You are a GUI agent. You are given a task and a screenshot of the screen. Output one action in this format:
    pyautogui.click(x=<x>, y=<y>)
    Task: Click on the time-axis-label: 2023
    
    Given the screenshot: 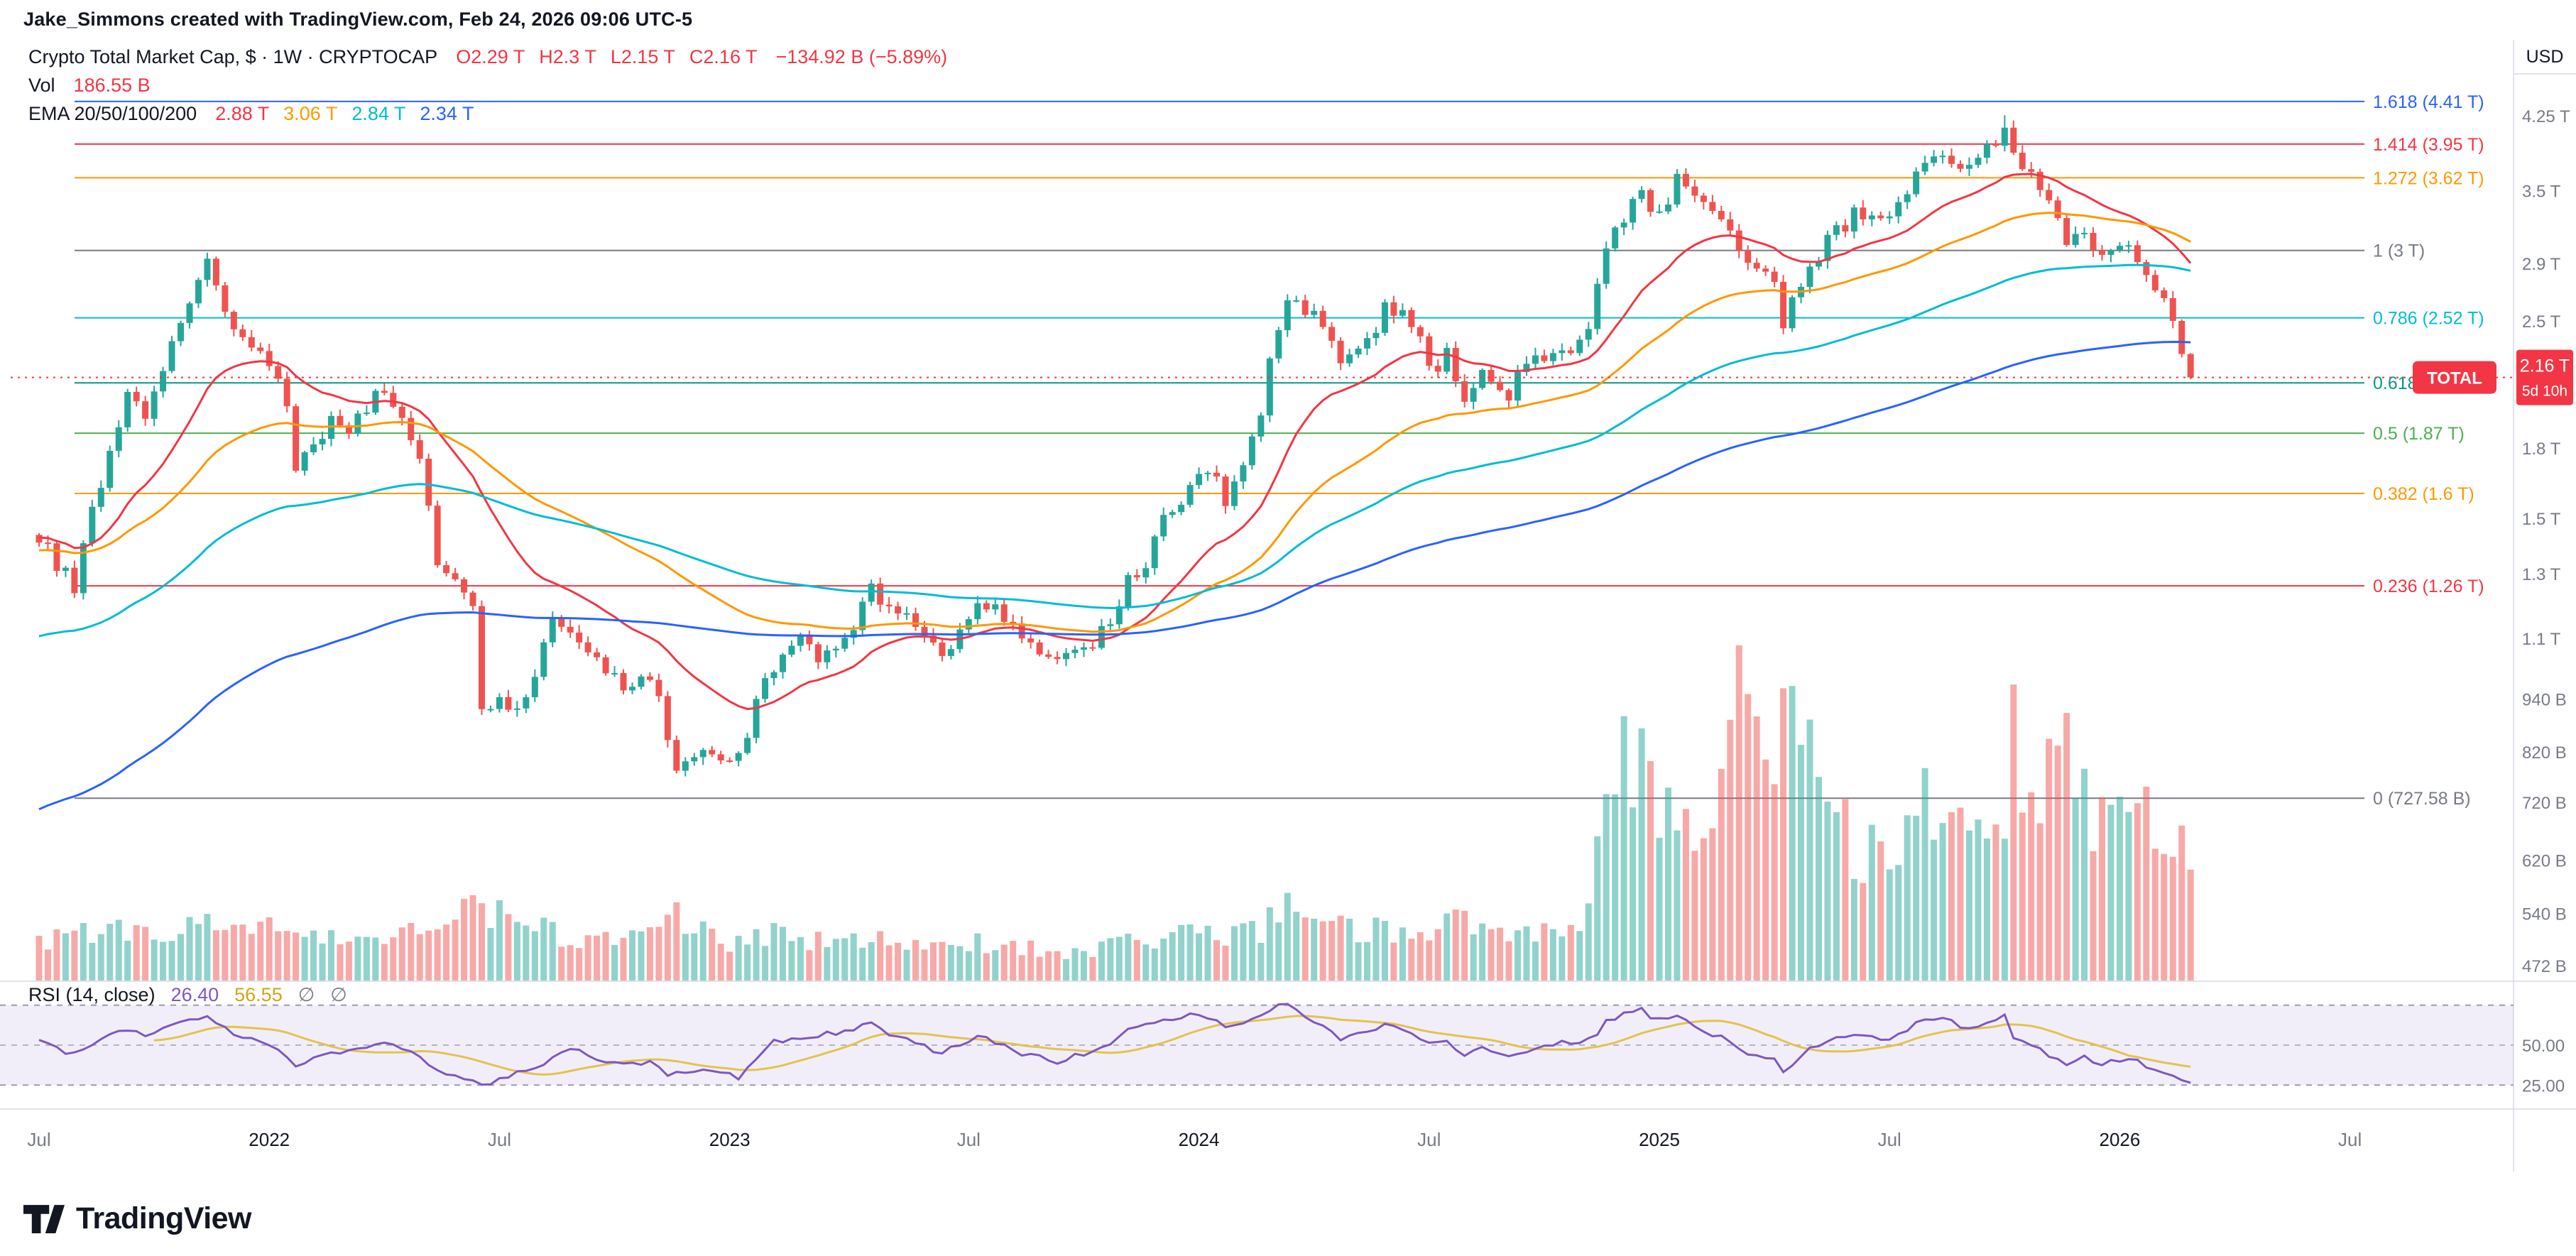 What is the action you would take?
    pyautogui.click(x=730, y=1139)
    